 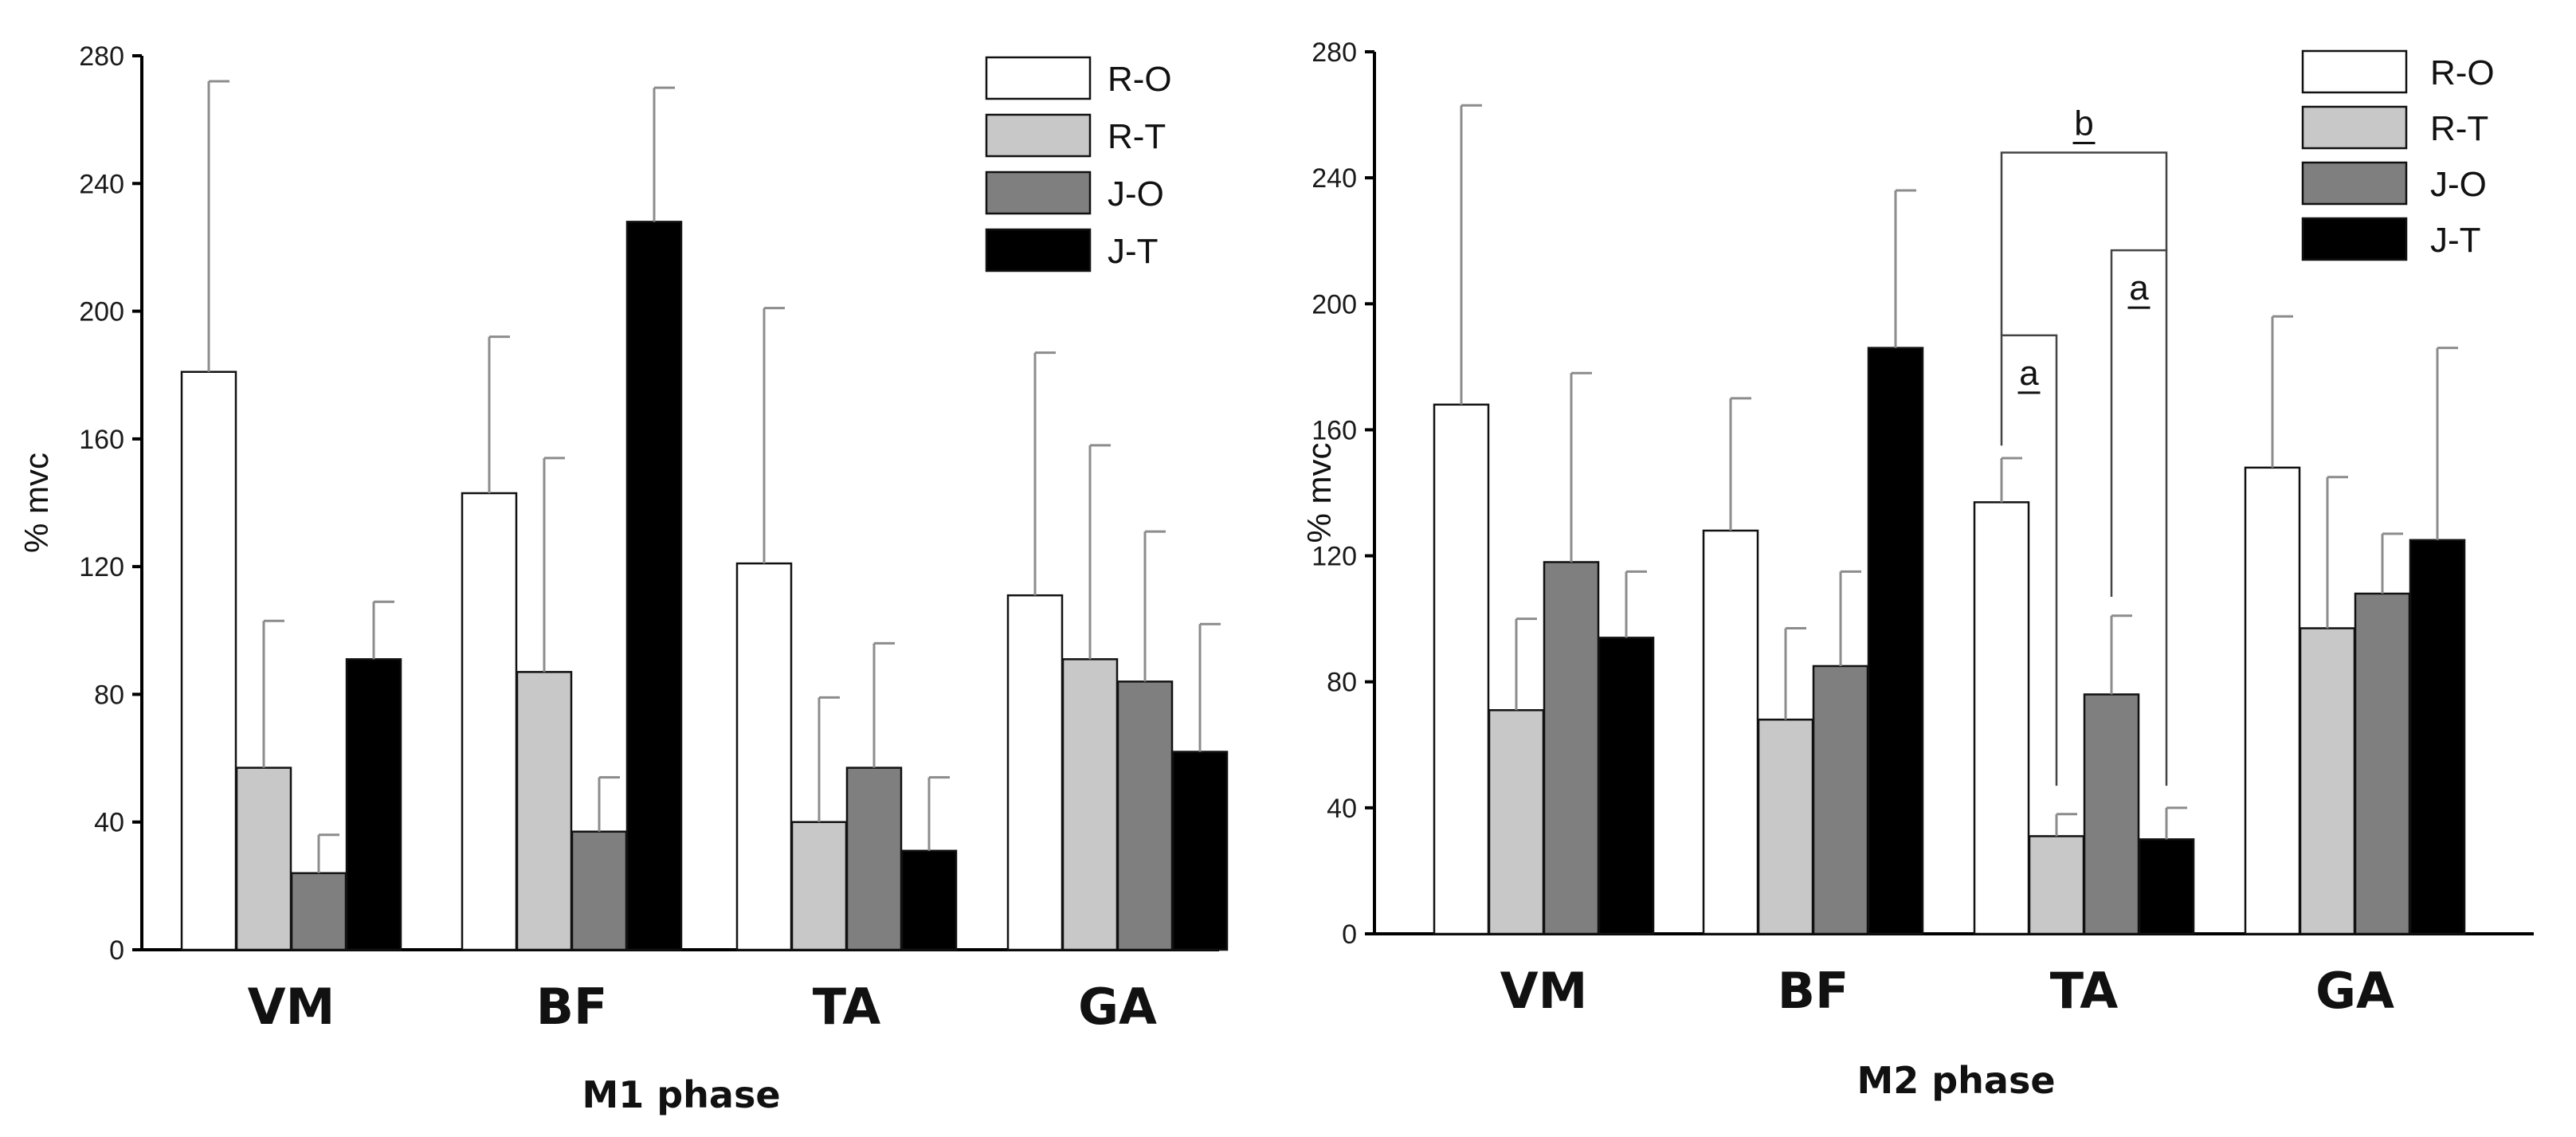 What do you see at coordinates (681, 1095) in the screenshot?
I see `x-axis-title: M1 phase` at bounding box center [681, 1095].